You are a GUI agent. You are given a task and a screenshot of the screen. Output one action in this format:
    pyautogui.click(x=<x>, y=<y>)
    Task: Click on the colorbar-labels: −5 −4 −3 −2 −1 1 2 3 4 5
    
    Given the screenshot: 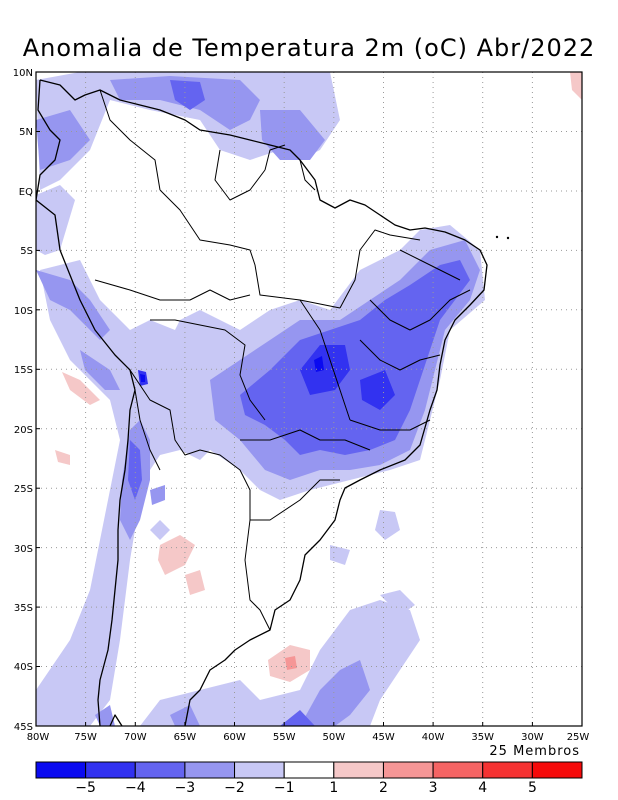 What is the action you would take?
    pyautogui.click(x=306, y=788)
    